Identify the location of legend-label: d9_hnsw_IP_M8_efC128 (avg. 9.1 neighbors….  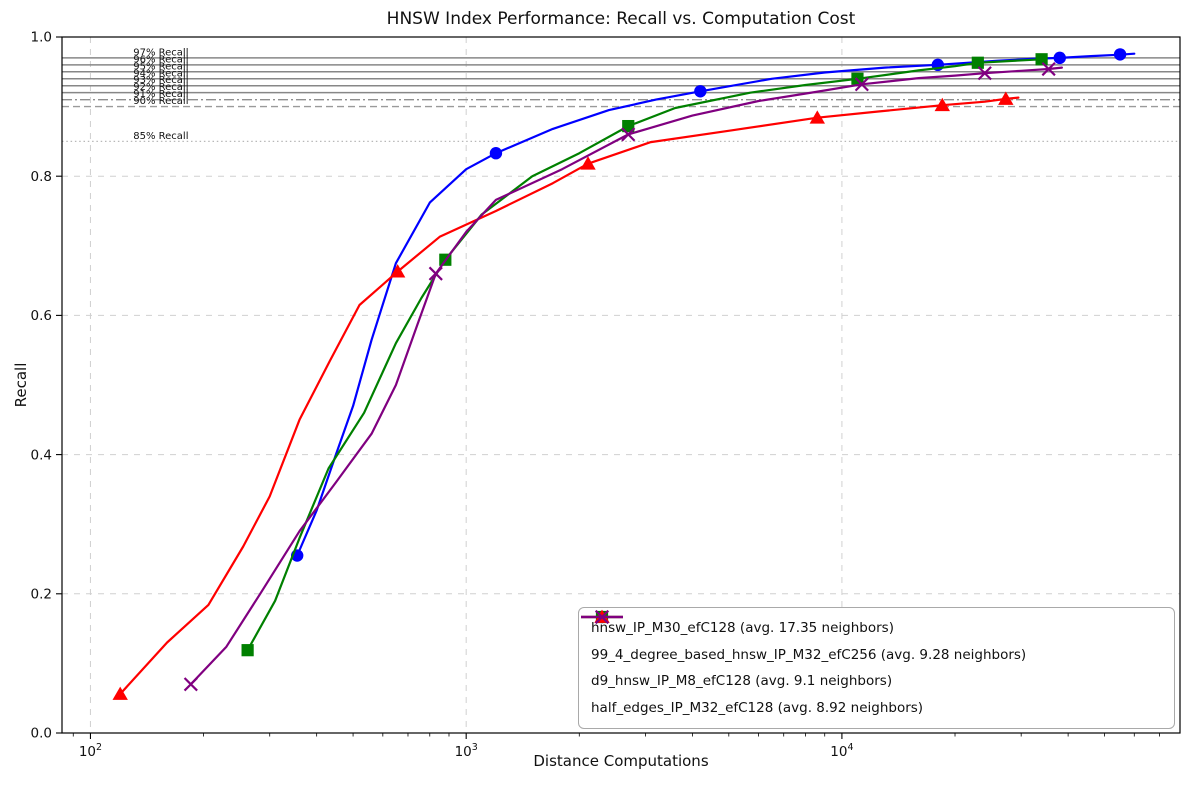
(742, 681).